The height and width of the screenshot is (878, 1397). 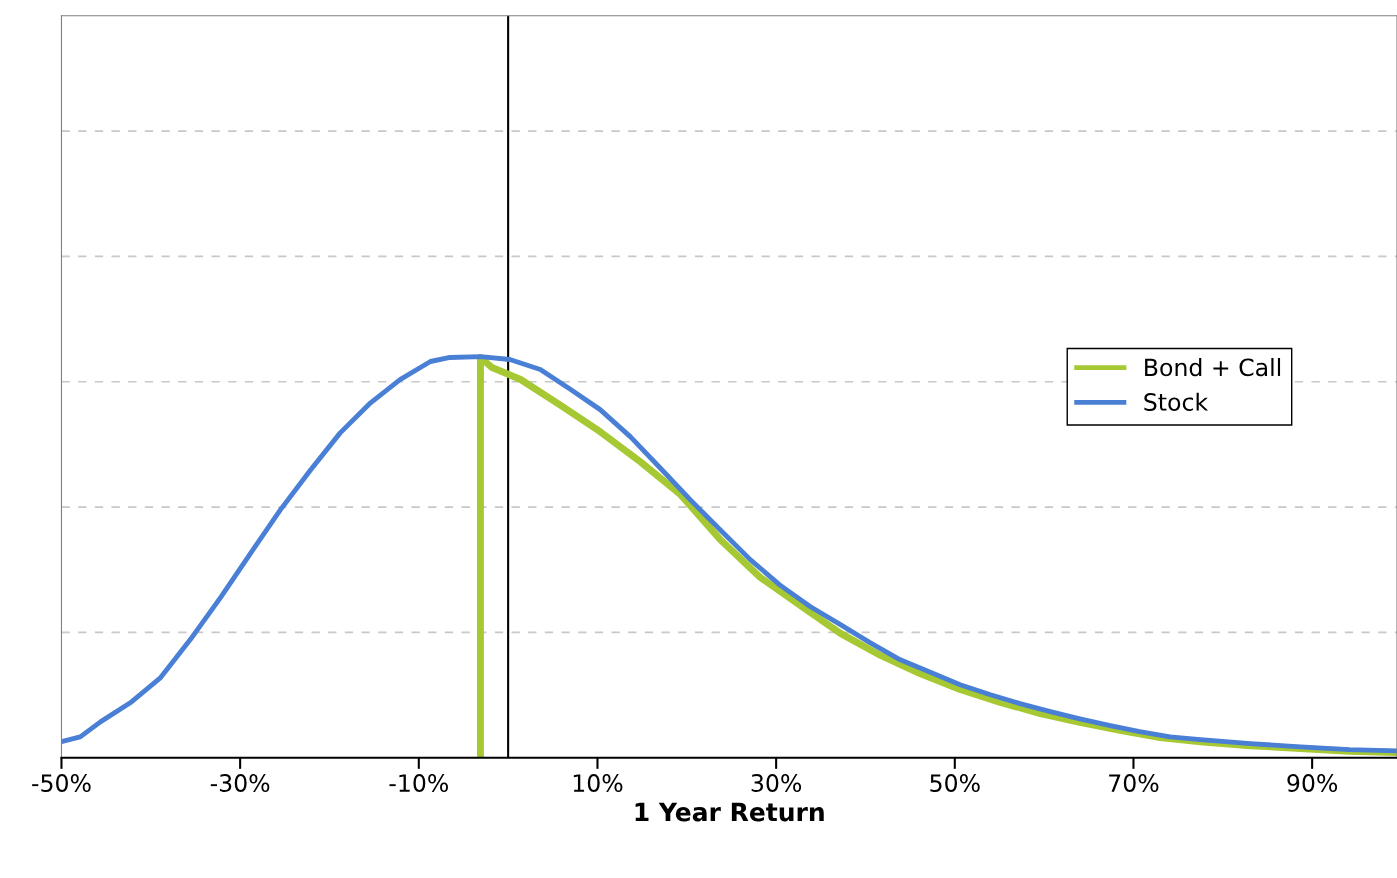 I want to click on x-axis-title: 1 Year Return, so click(x=729, y=812).